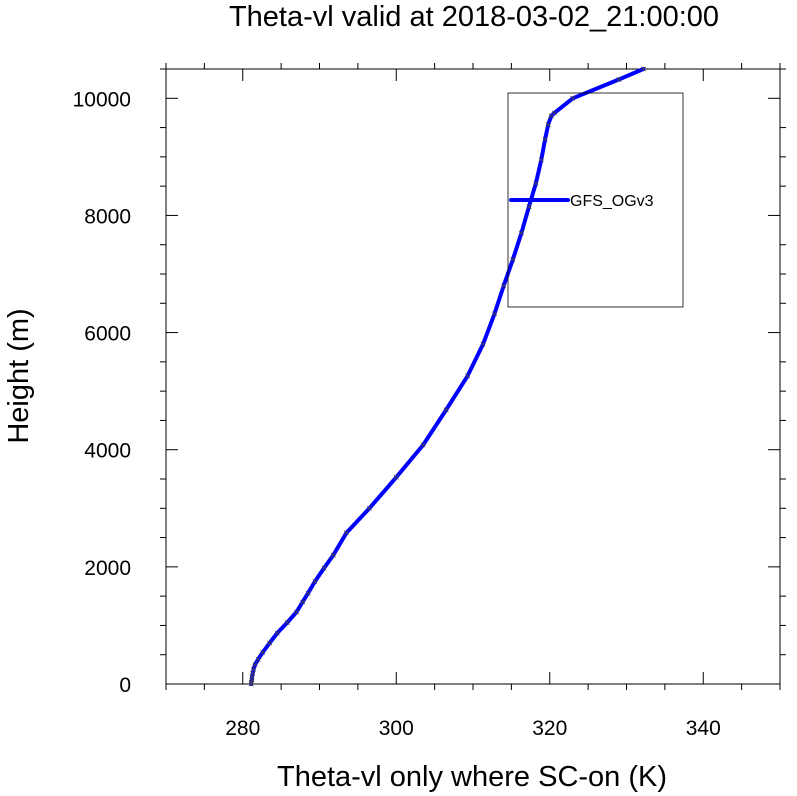 This screenshot has height=796, width=797. I want to click on legend-label-gfs-ogv3: GFS_OGv3, so click(612, 201).